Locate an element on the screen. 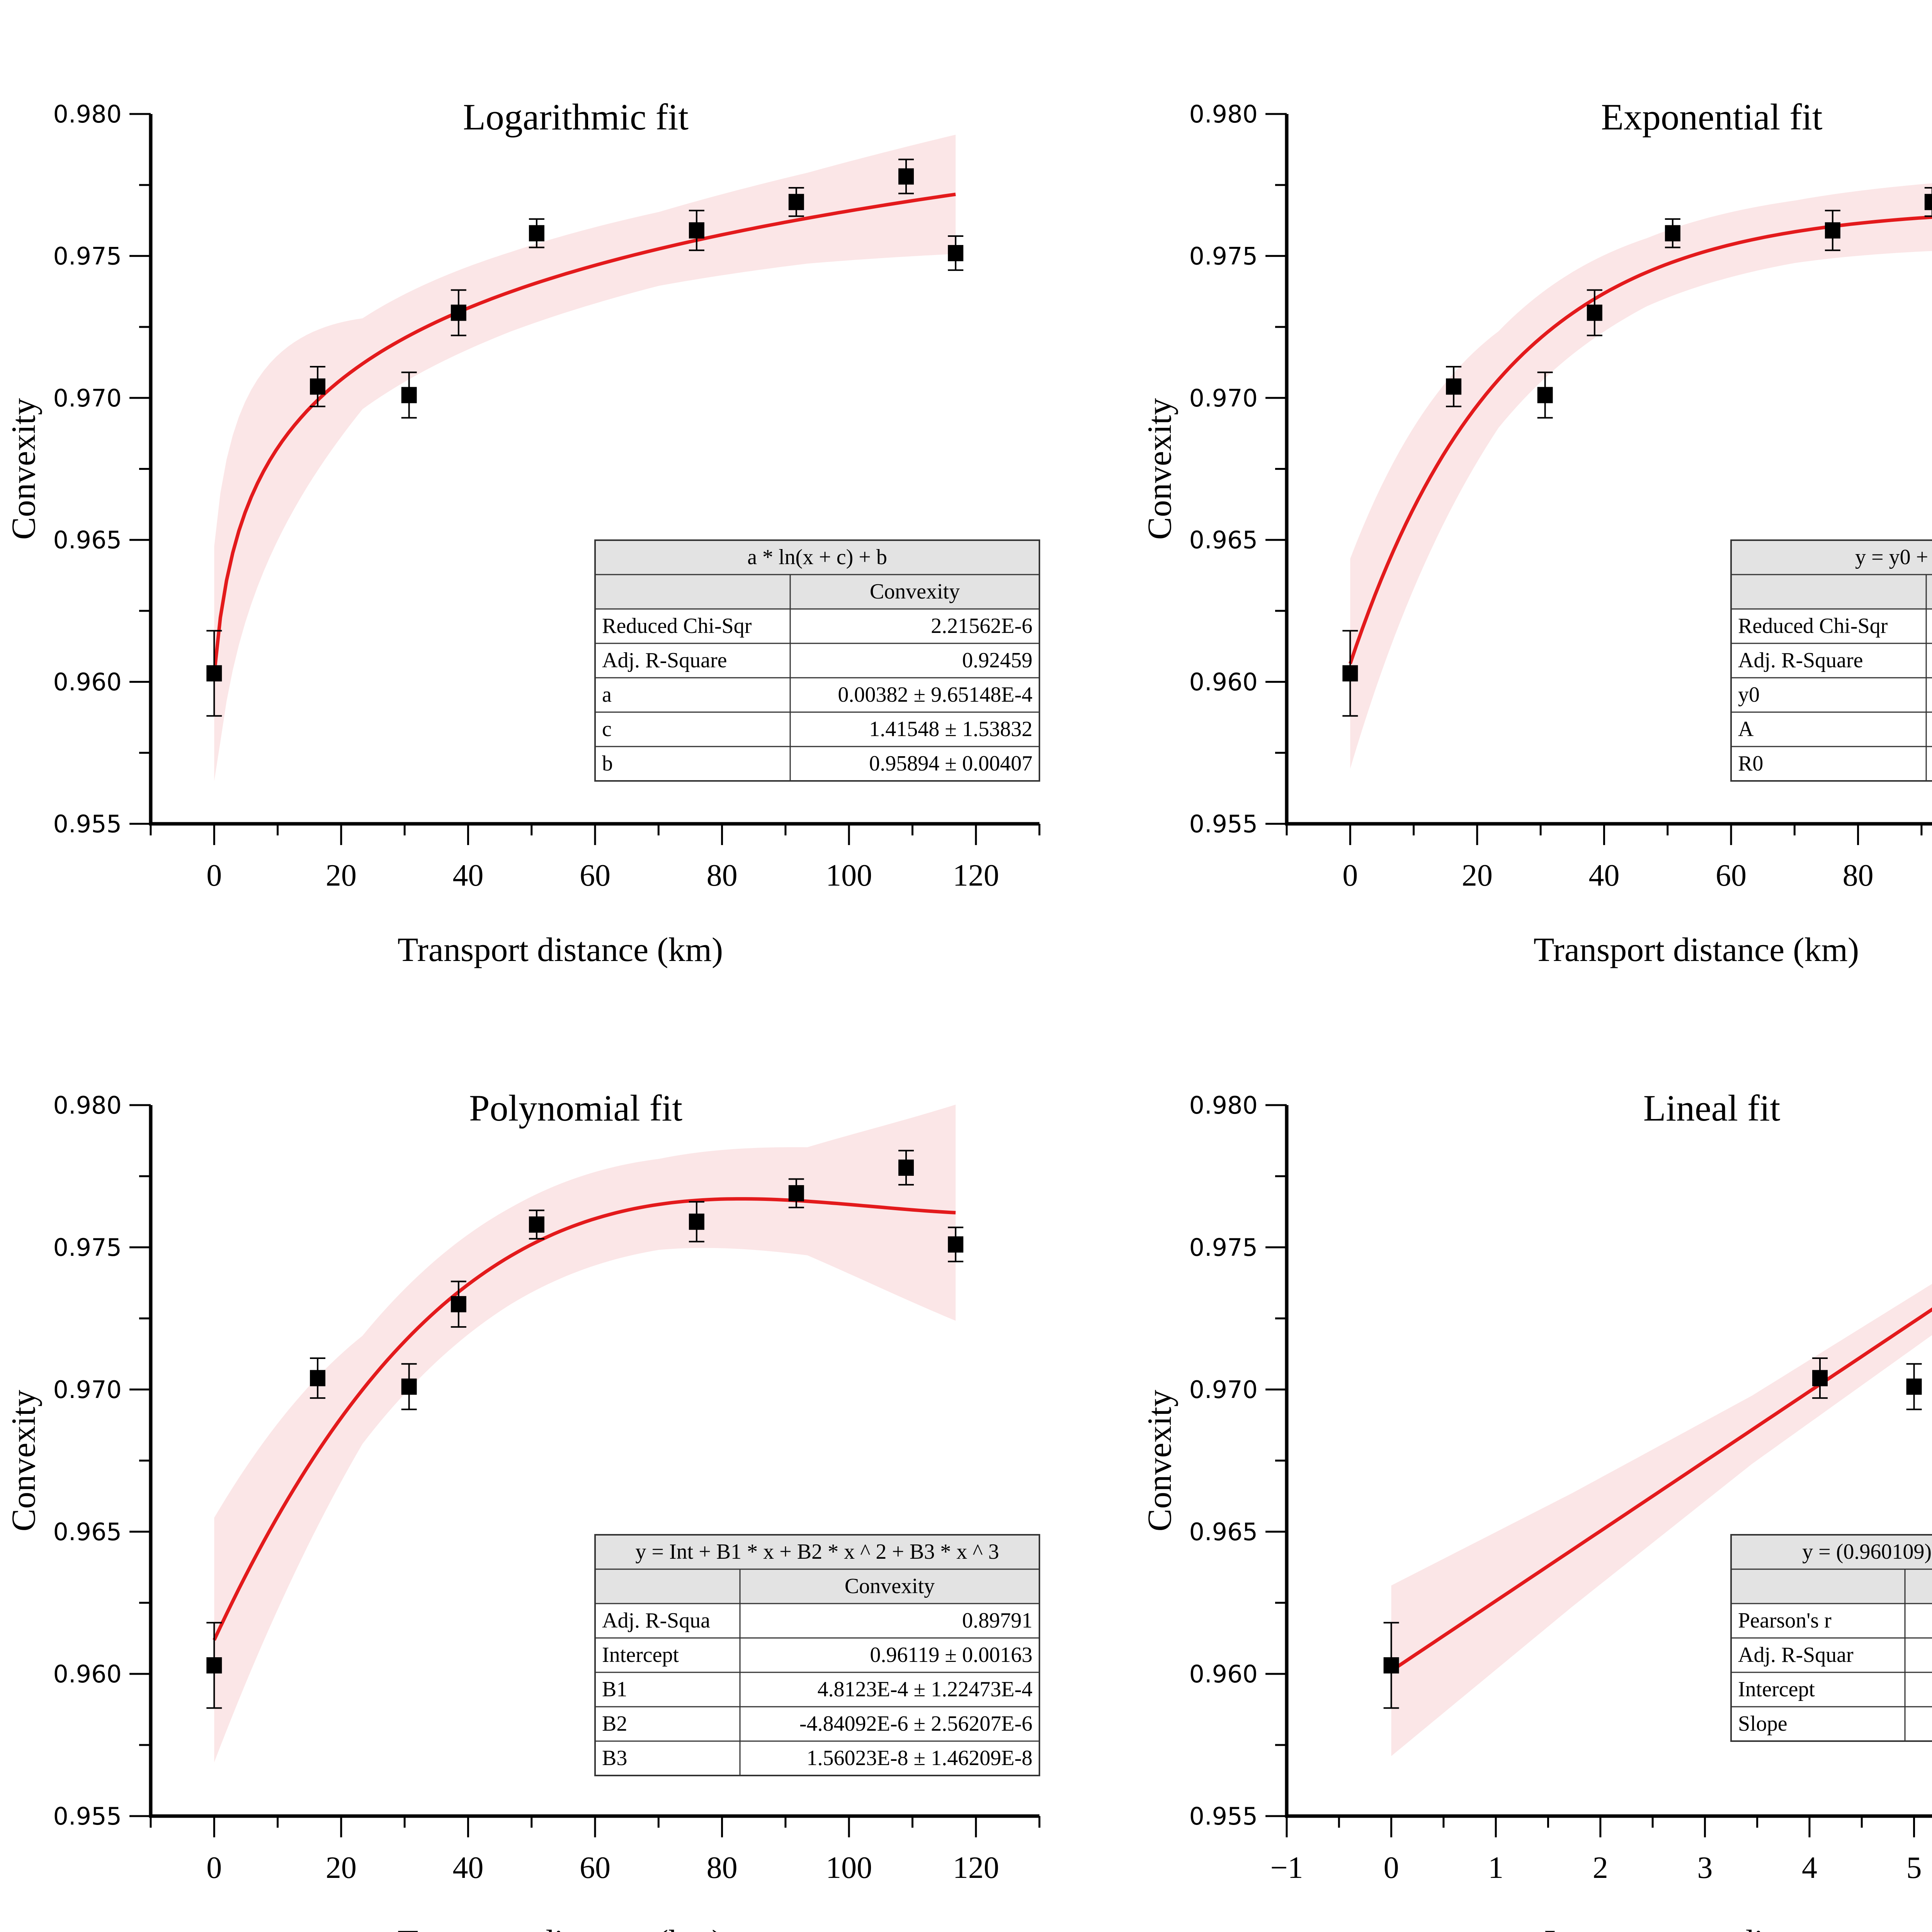 The image size is (1932, 1932). chart-title: Lineal fit is located at coordinates (1712, 1108).